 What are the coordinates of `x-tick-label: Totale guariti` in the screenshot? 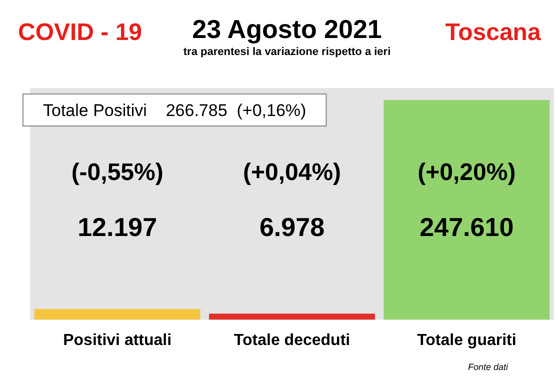 It's located at (466, 340).